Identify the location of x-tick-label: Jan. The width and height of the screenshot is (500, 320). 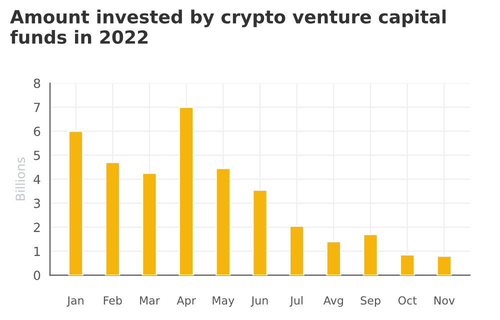
(75, 301).